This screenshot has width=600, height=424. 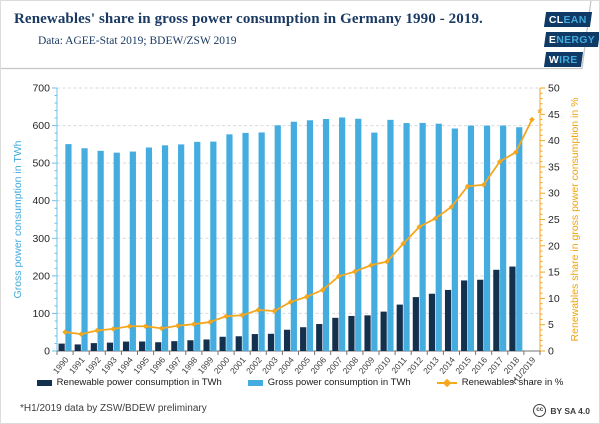 I want to click on svg-text: 2013, so click(x=431, y=365).